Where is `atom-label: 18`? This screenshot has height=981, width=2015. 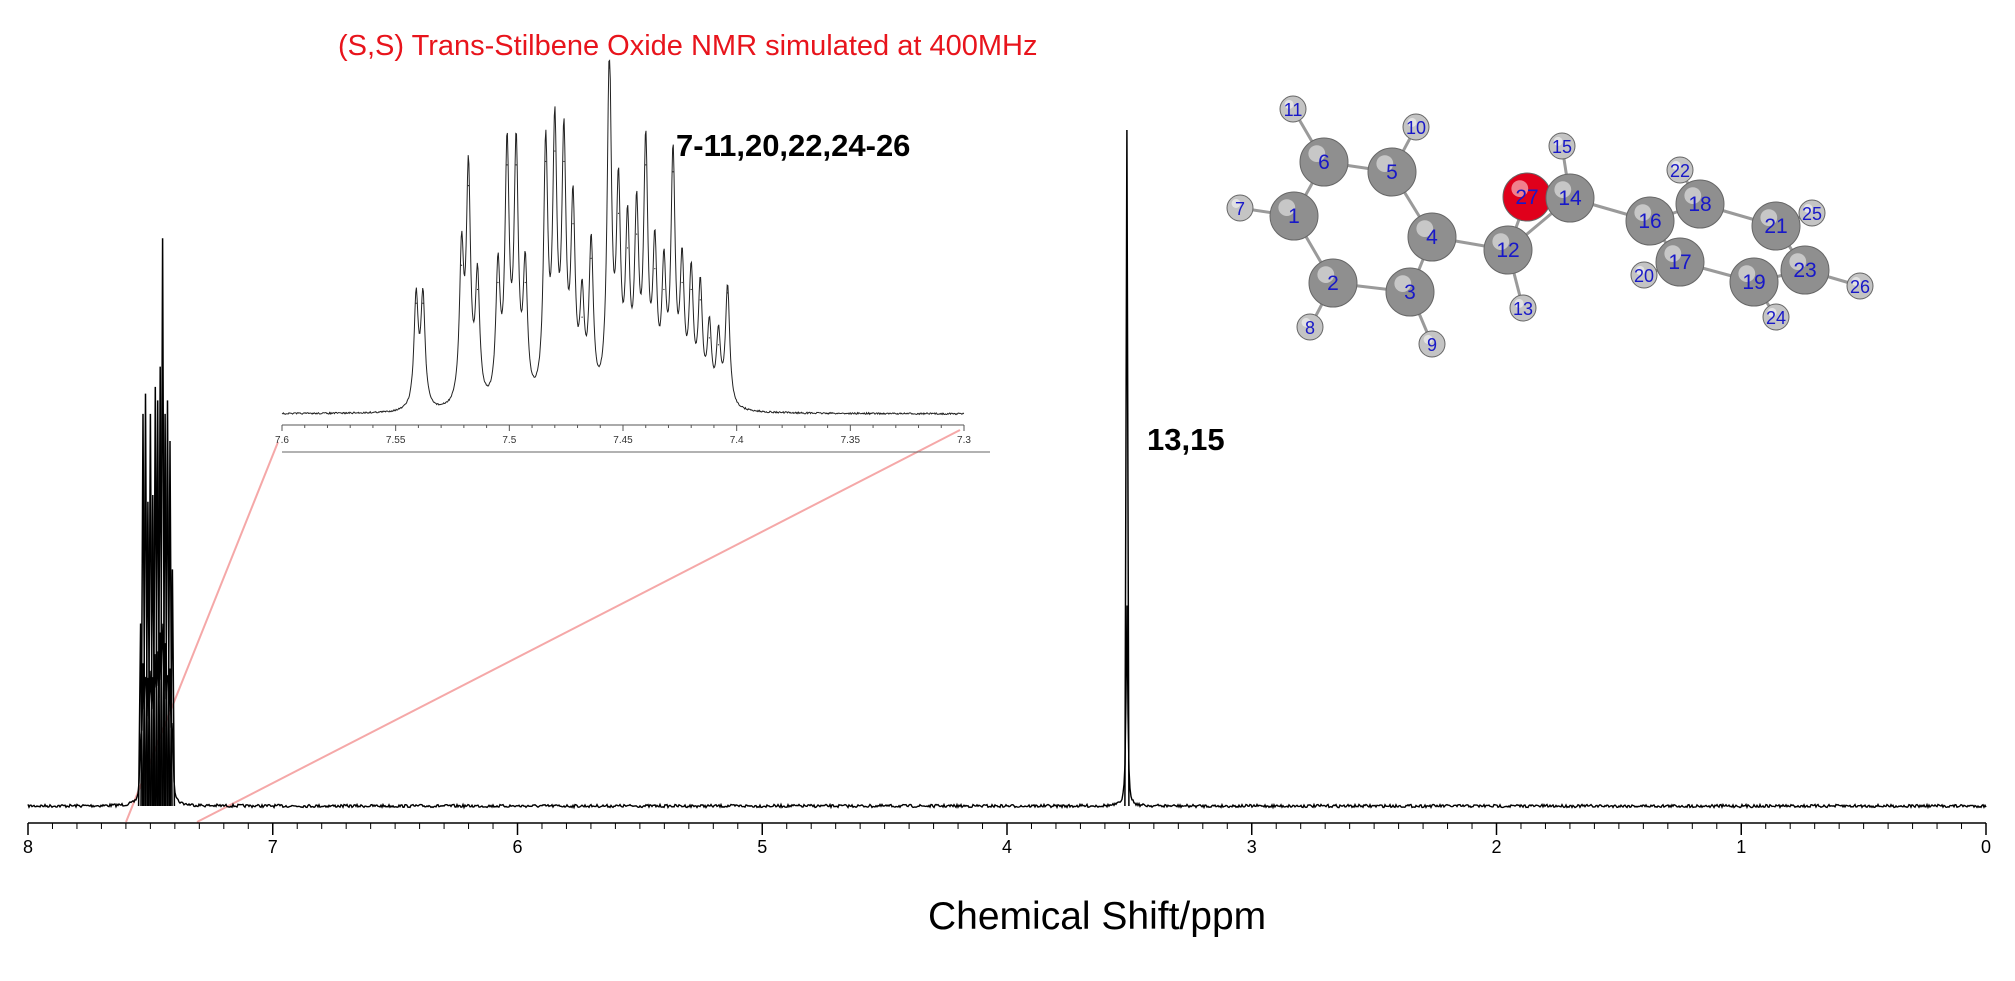 atom-label: 18 is located at coordinates (1699, 204).